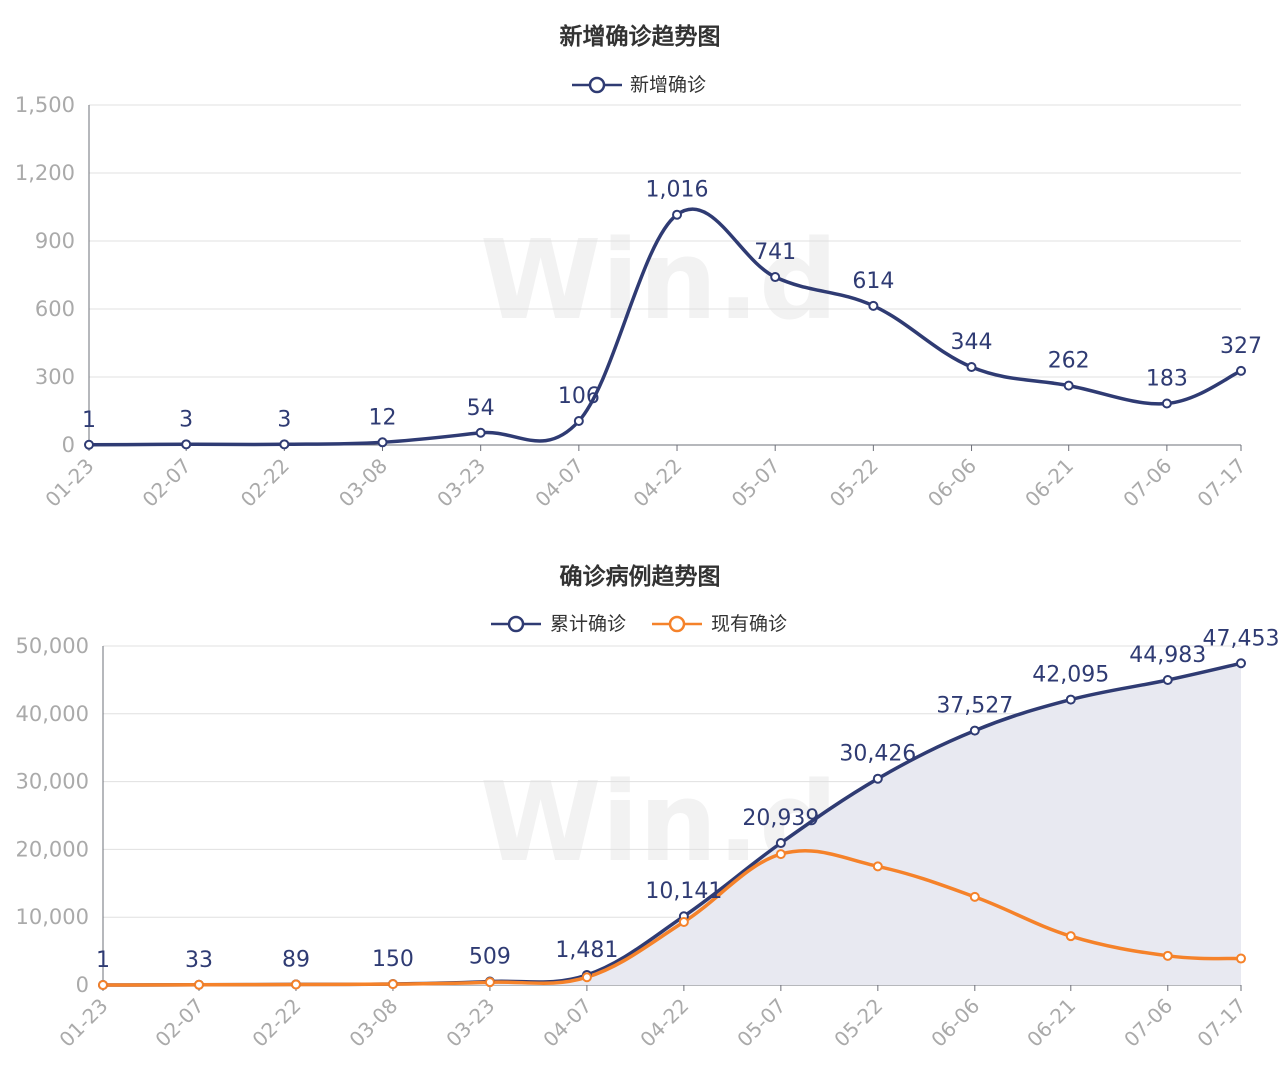  What do you see at coordinates (296, 959) in the screenshot?
I see `chart2-data-label: 89` at bounding box center [296, 959].